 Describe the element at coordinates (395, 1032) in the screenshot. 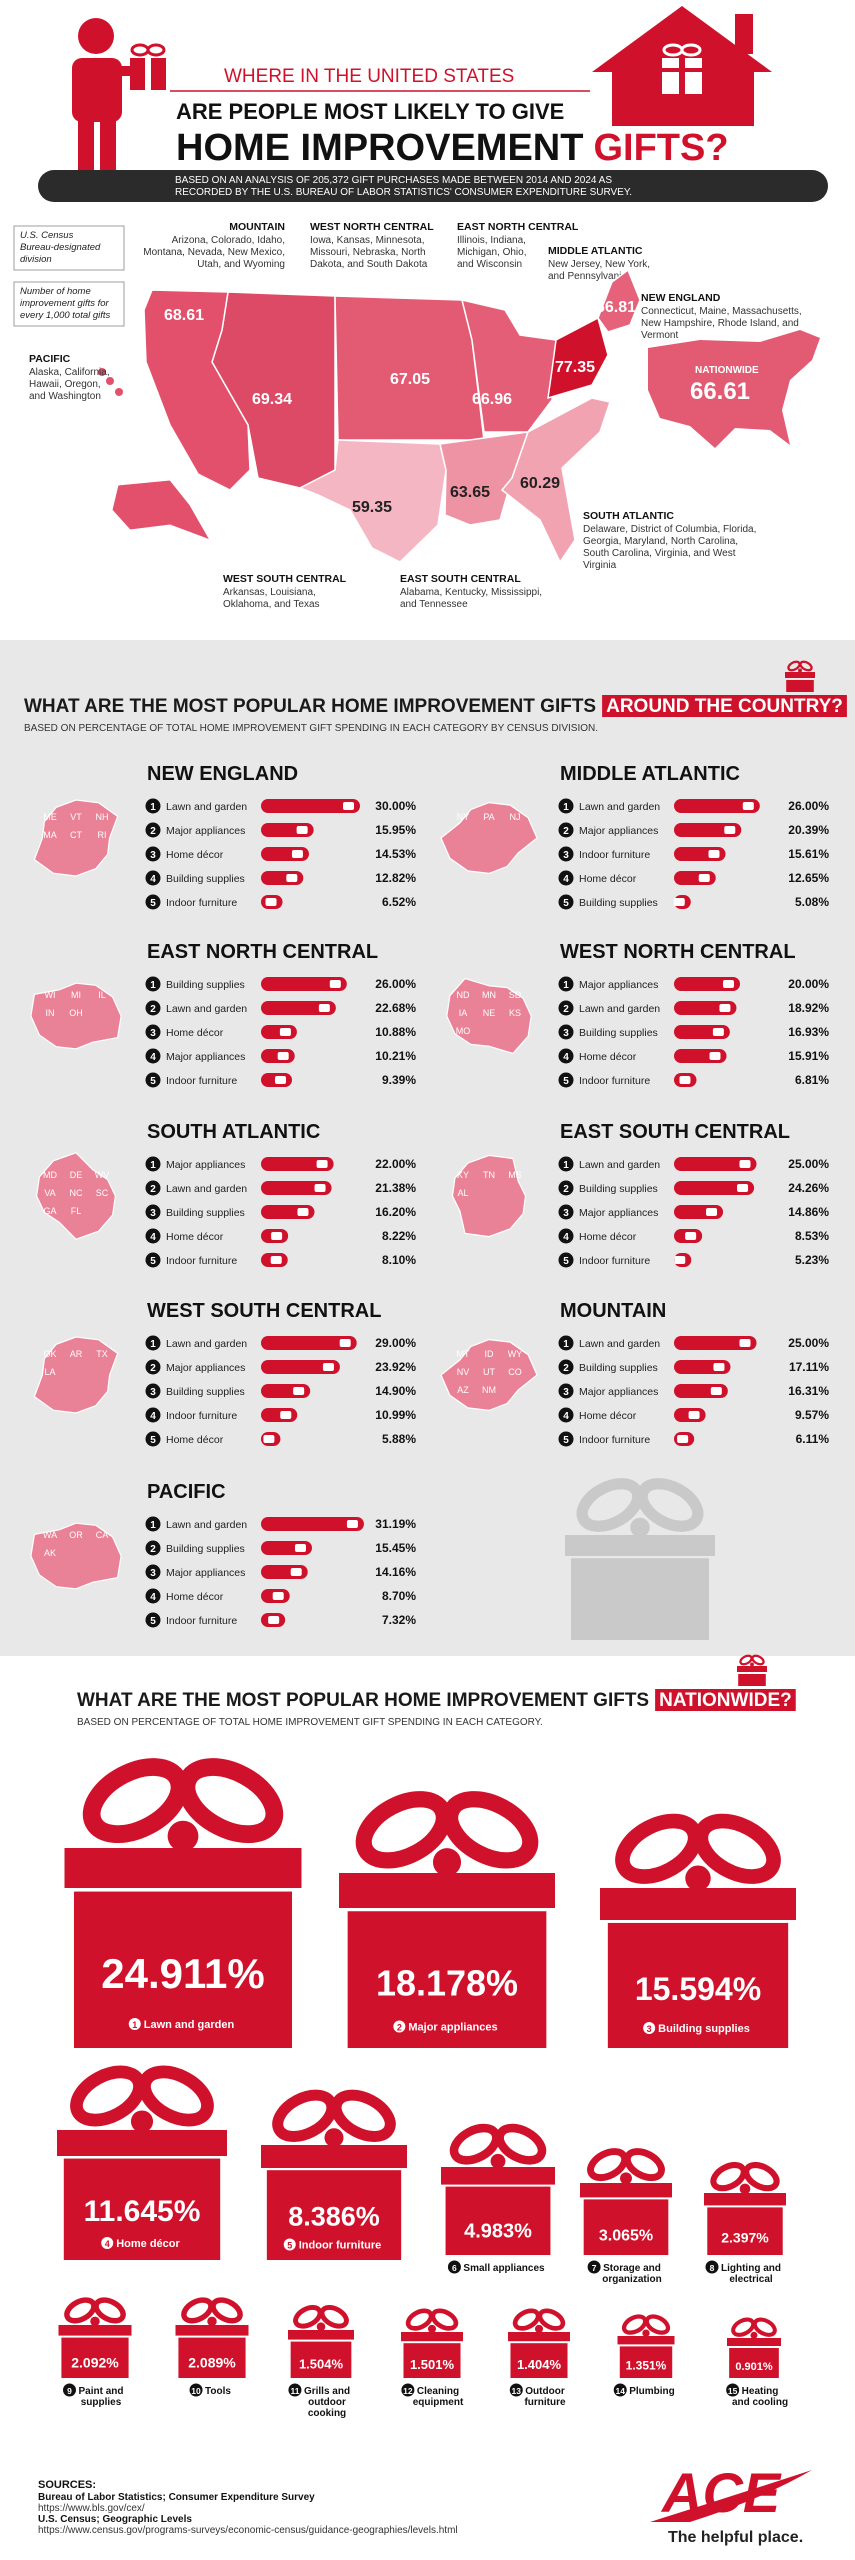

I see `item-value: 10.88%` at that location.